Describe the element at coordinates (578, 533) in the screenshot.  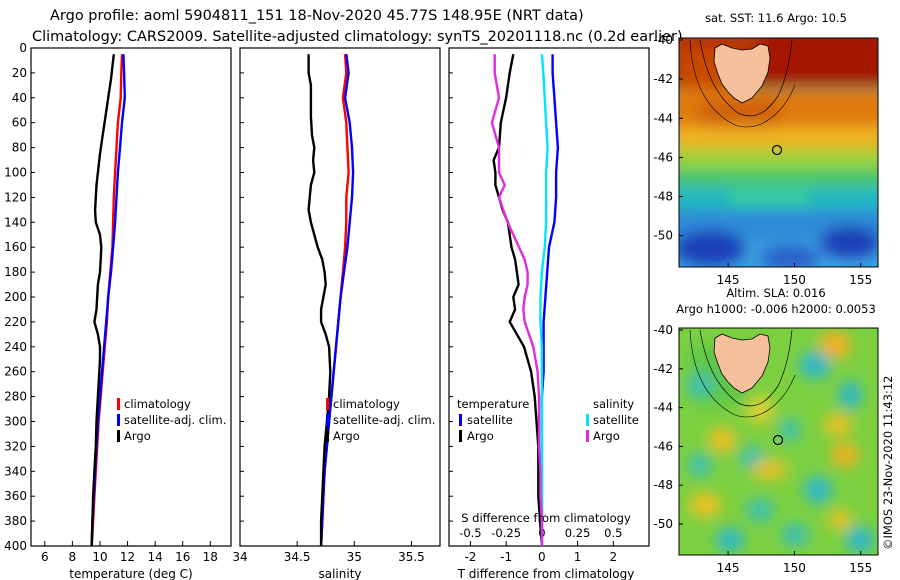
I see `top-tick-label: 0.25` at that location.